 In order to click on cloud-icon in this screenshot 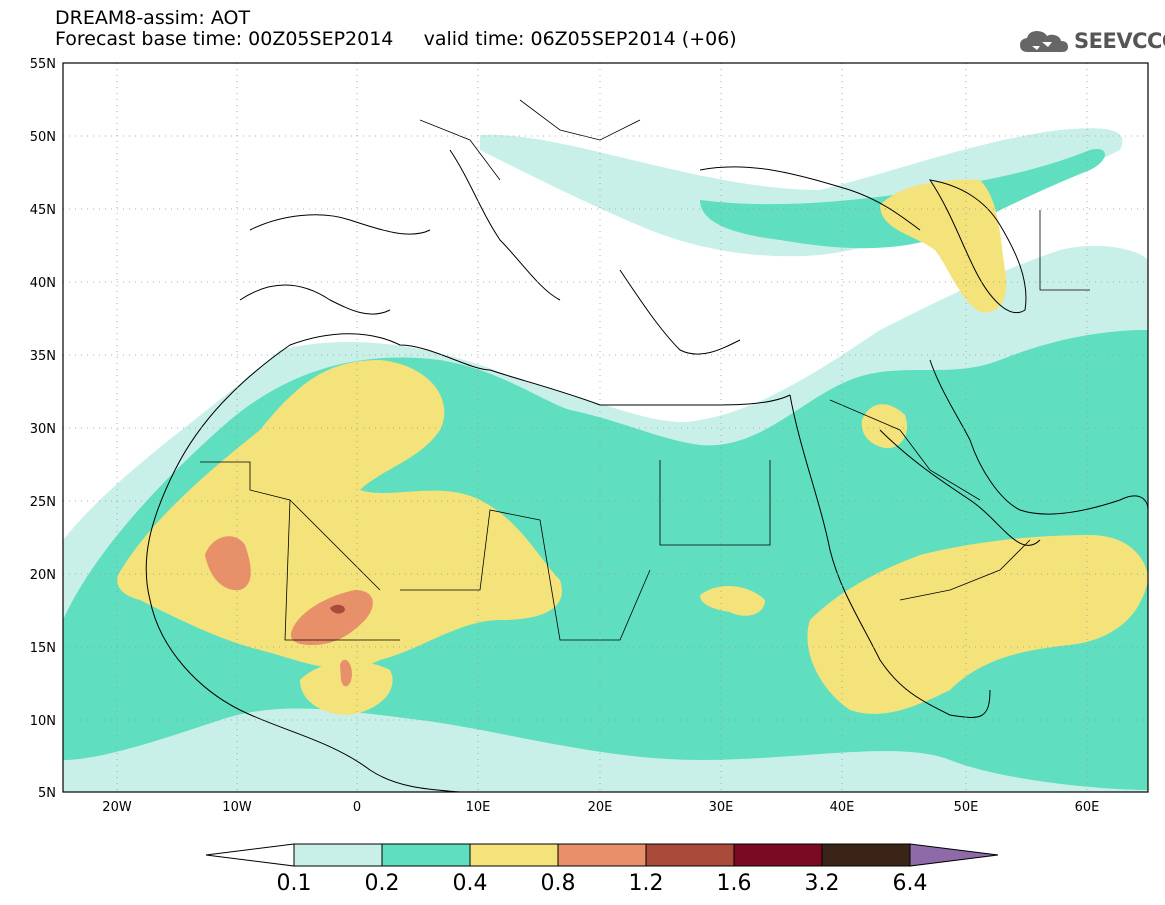, I will do `click(1044, 41)`.